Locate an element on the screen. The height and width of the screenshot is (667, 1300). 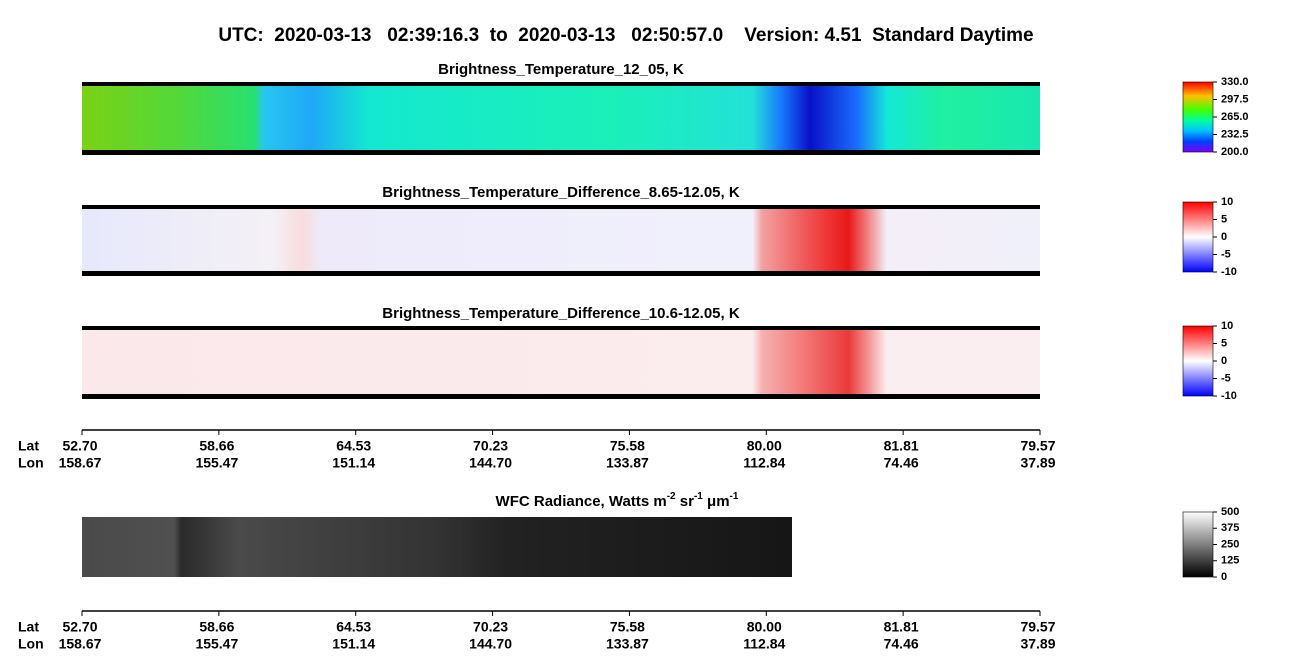
colorbar-label: 265.0 is located at coordinates (1235, 117).